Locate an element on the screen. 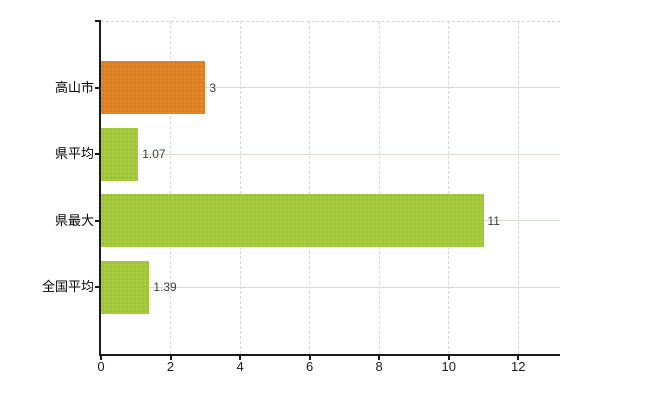  x-axis-line is located at coordinates (329, 355).